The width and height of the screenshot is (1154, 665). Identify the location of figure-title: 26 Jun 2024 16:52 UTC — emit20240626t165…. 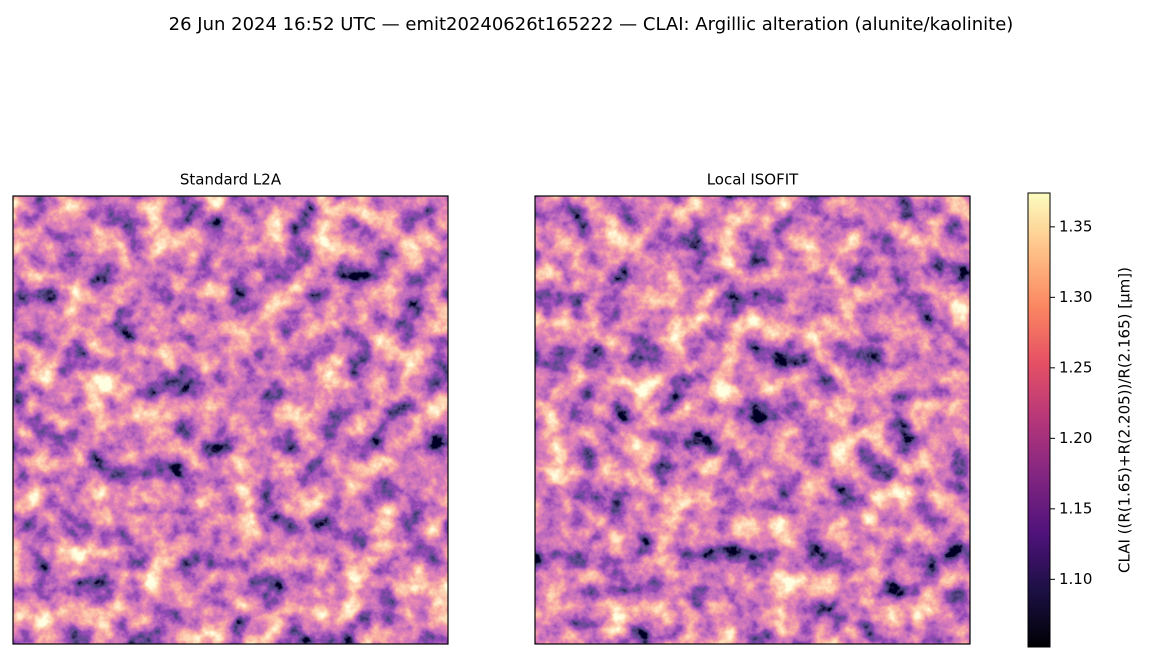
(591, 24).